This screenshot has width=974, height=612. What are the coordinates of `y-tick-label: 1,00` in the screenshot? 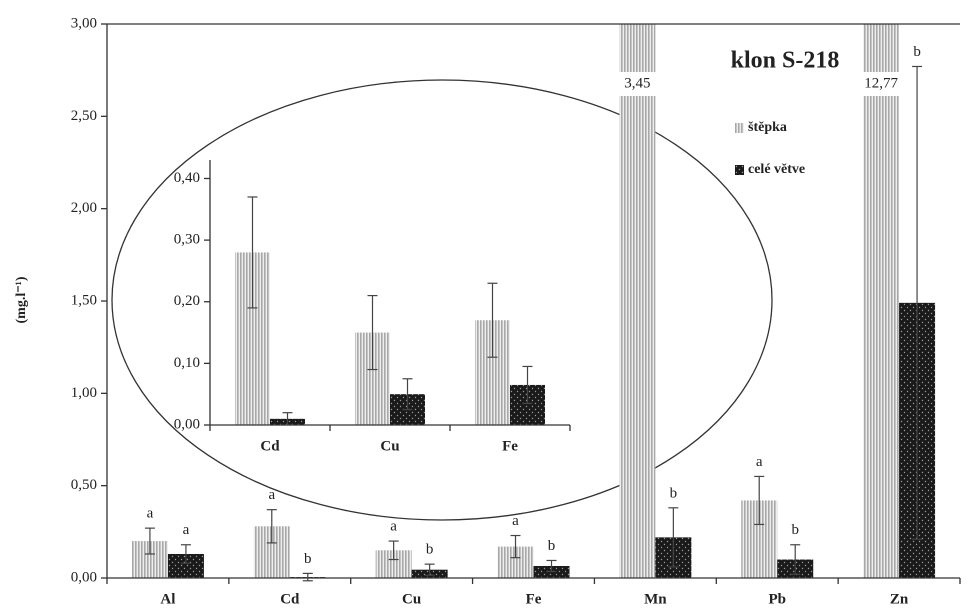 It's located at (84, 393).